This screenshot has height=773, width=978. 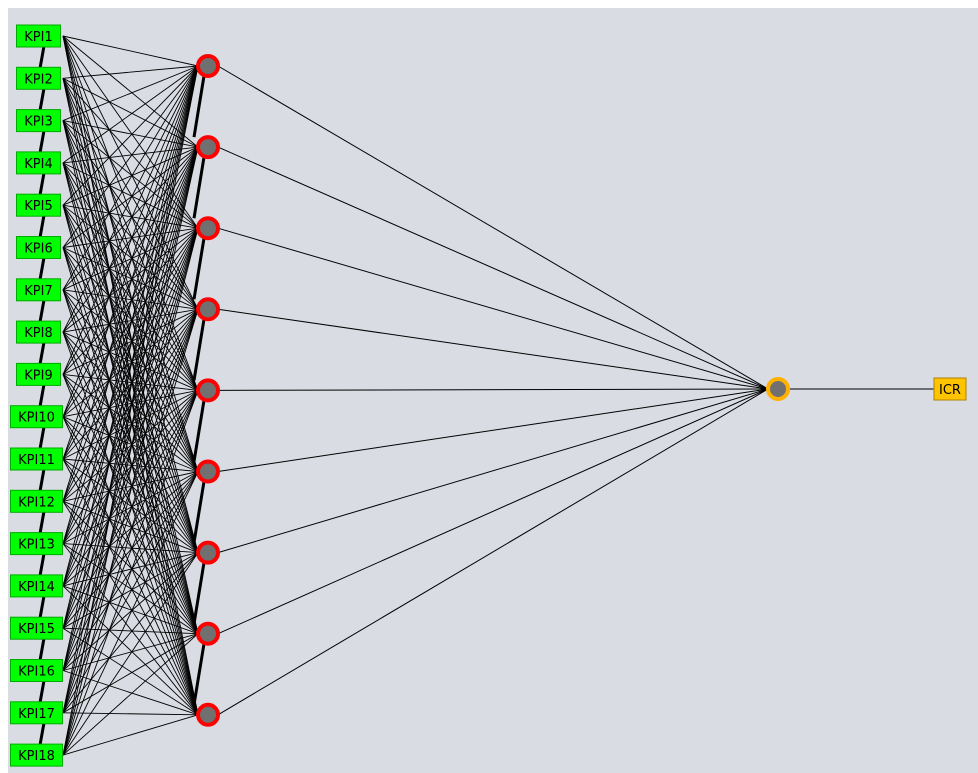 I want to click on input-node-kpi8: KPI8, so click(x=38, y=332).